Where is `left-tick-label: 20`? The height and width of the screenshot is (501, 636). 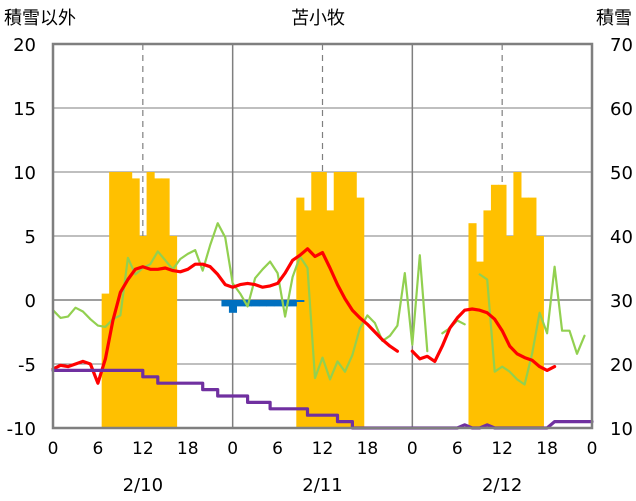
left-tick-label: 20 is located at coordinates (24, 45).